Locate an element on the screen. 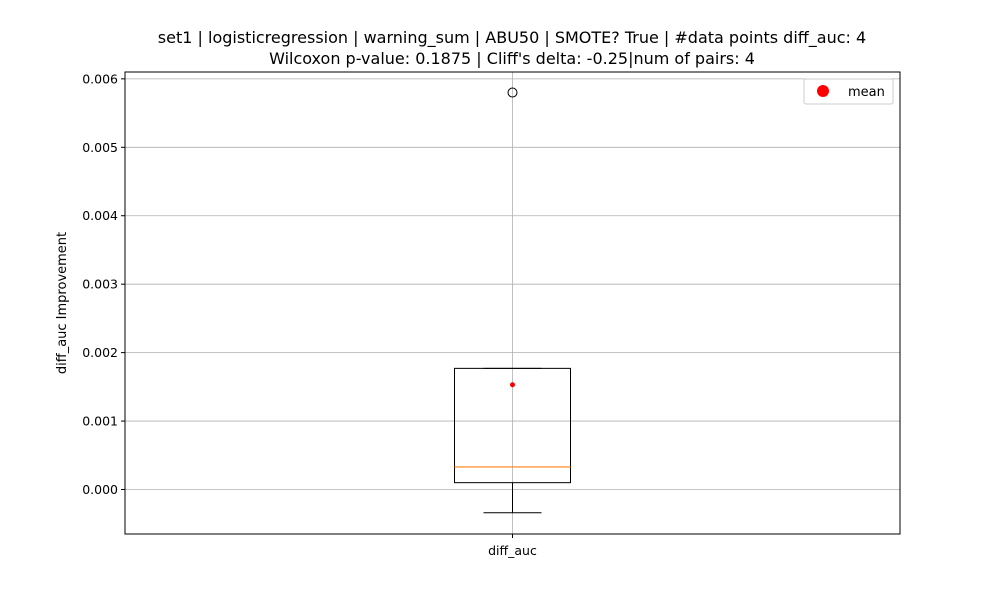 This screenshot has width=1000, height=600. legend-mean-marker is located at coordinates (823, 91).